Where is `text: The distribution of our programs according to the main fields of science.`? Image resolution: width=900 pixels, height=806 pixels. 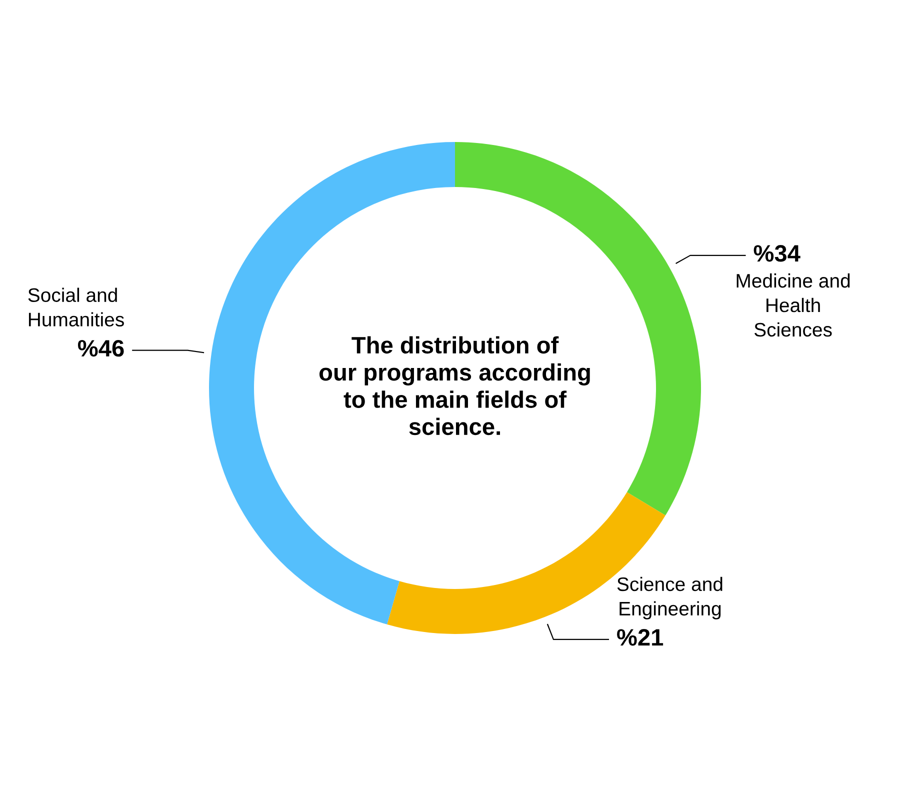 text: The distribution of our programs according to the main fields of science. is located at coordinates (454, 386).